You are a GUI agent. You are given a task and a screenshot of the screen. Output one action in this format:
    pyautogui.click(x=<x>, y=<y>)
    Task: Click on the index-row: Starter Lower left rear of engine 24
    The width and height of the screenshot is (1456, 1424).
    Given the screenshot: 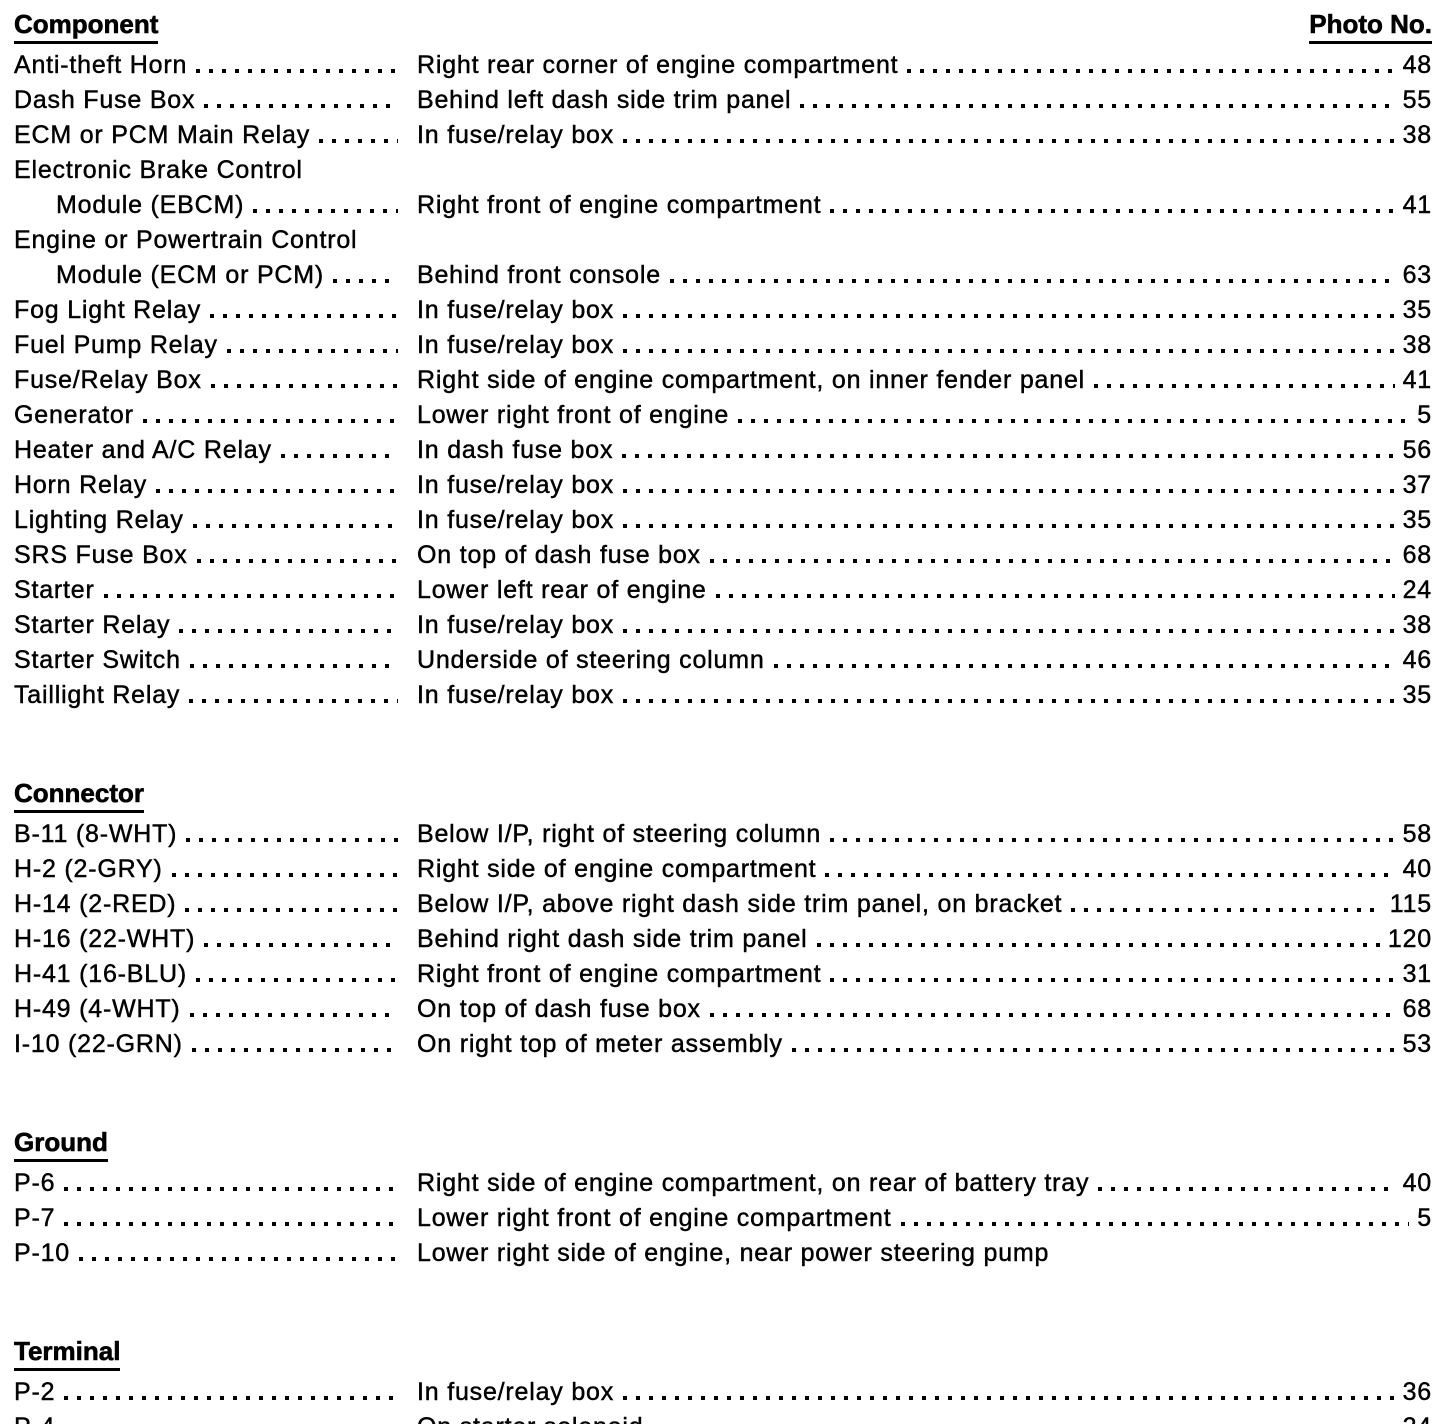 What is the action you would take?
    pyautogui.click(x=723, y=590)
    